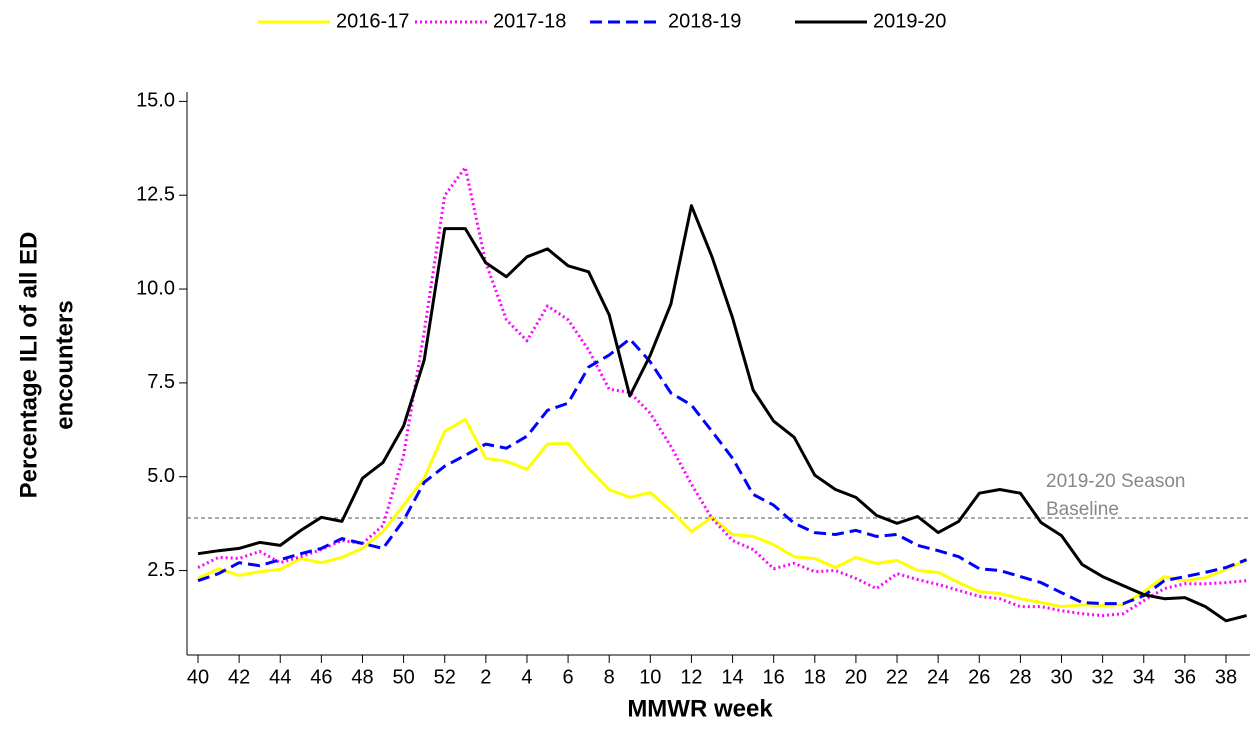 This screenshot has width=1251, height=731. Describe the element at coordinates (691, 677) in the screenshot. I see `x-tick-label: 12` at that location.